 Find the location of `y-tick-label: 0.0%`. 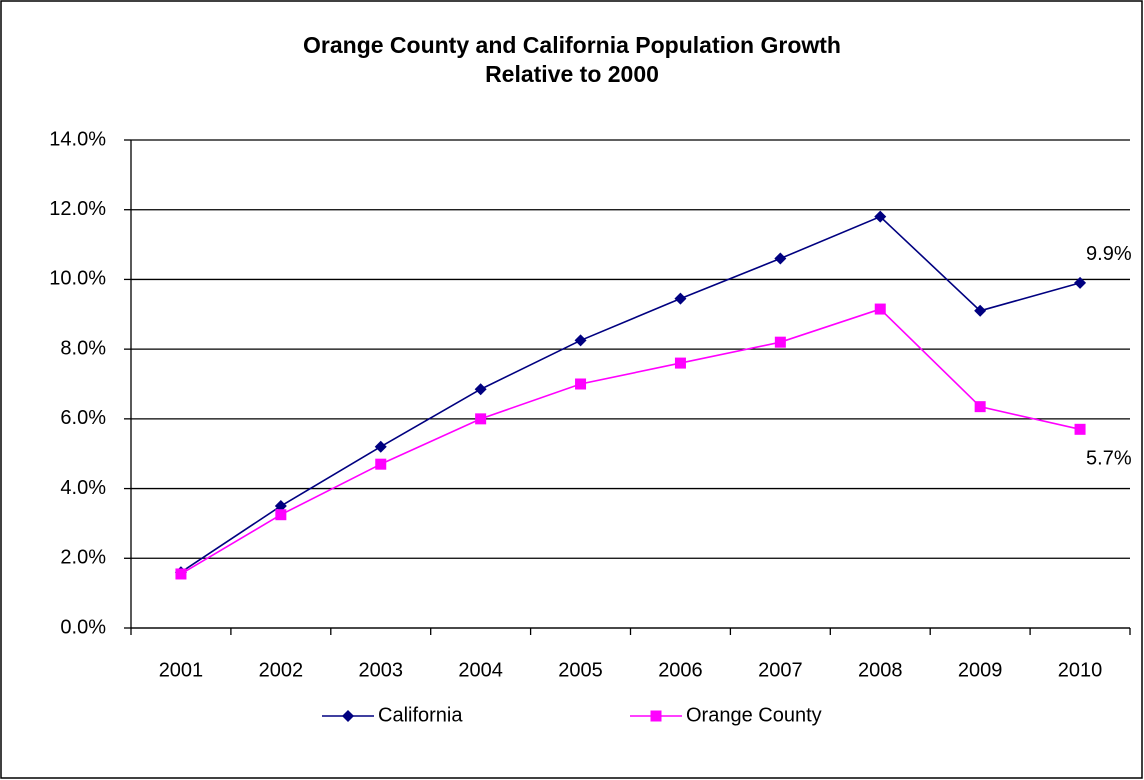

y-tick-label: 0.0% is located at coordinates (83, 627).